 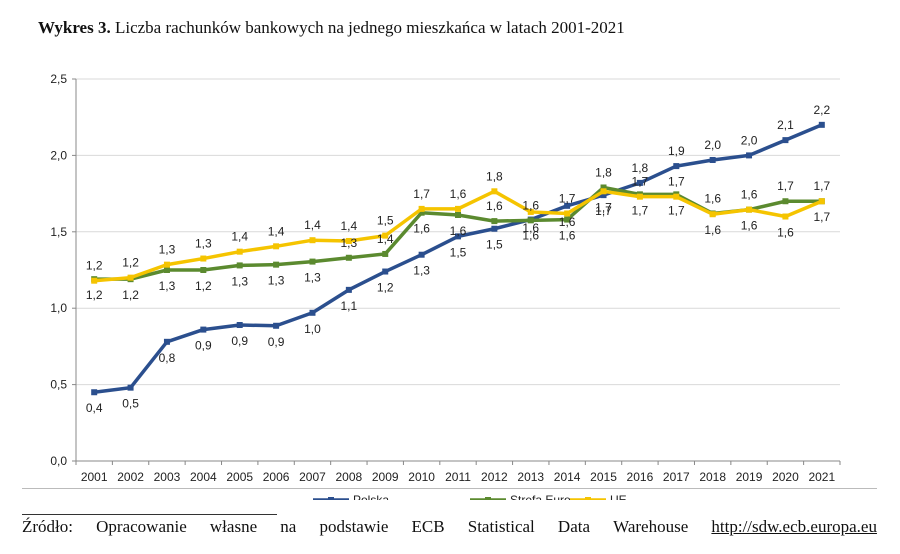 I want to click on legend-label: Polska, so click(x=371, y=496).